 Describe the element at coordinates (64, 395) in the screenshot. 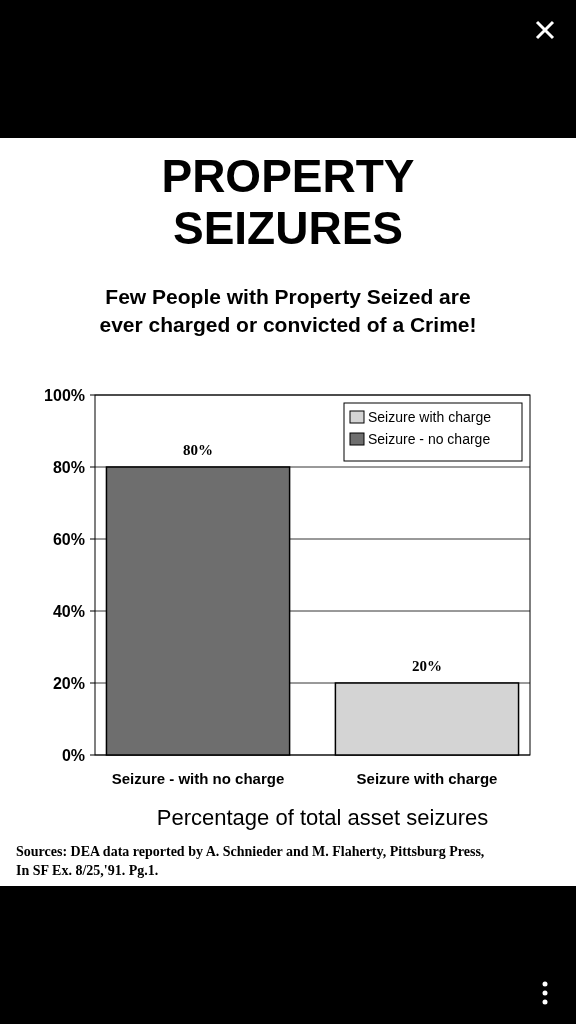

I see `y-tick-label: 100%` at that location.